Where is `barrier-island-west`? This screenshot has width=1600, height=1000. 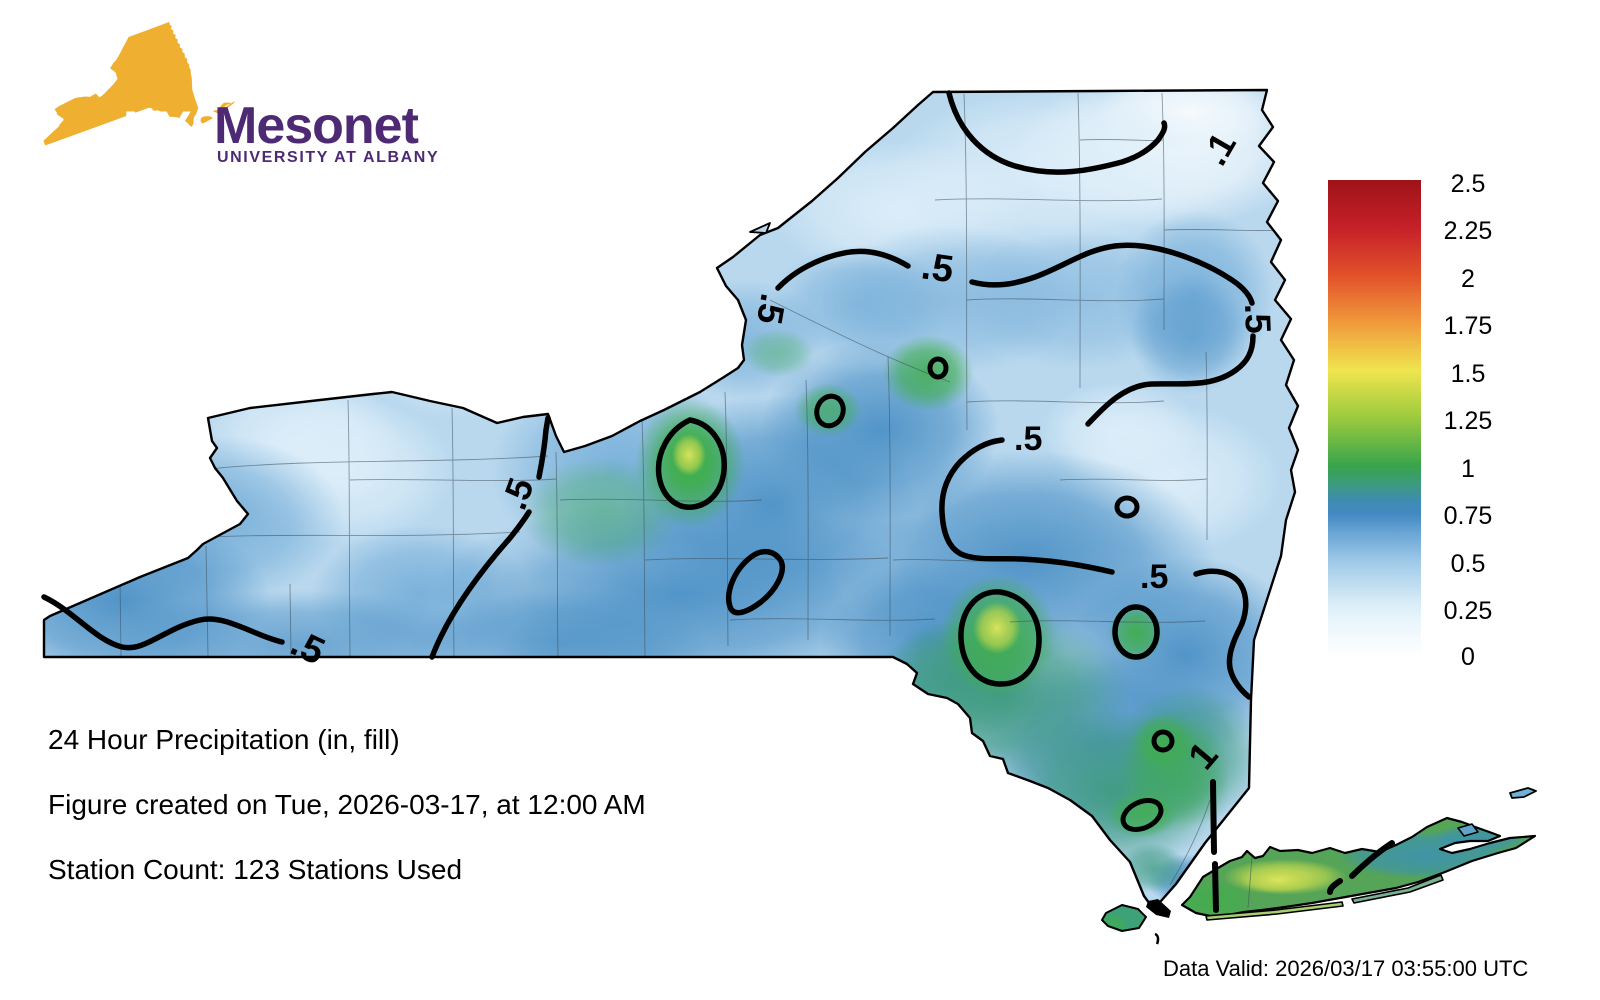
barrier-island-west is located at coordinates (1274, 911).